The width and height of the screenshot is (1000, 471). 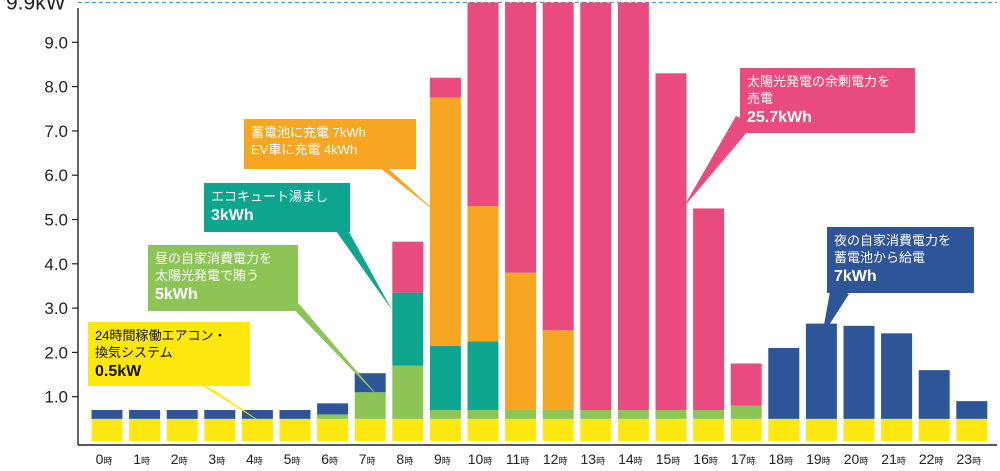 What do you see at coordinates (827, 100) in the screenshot?
I see `annotation-sell: 太陽光発電の余剰電力を 売電 25.7kWh` at bounding box center [827, 100].